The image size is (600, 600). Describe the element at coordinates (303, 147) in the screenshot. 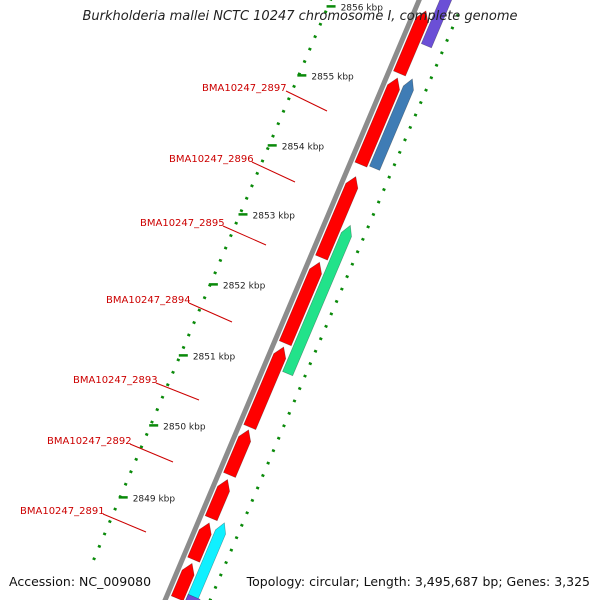

I see `kbp-tick-label: 2854 kbp` at that location.